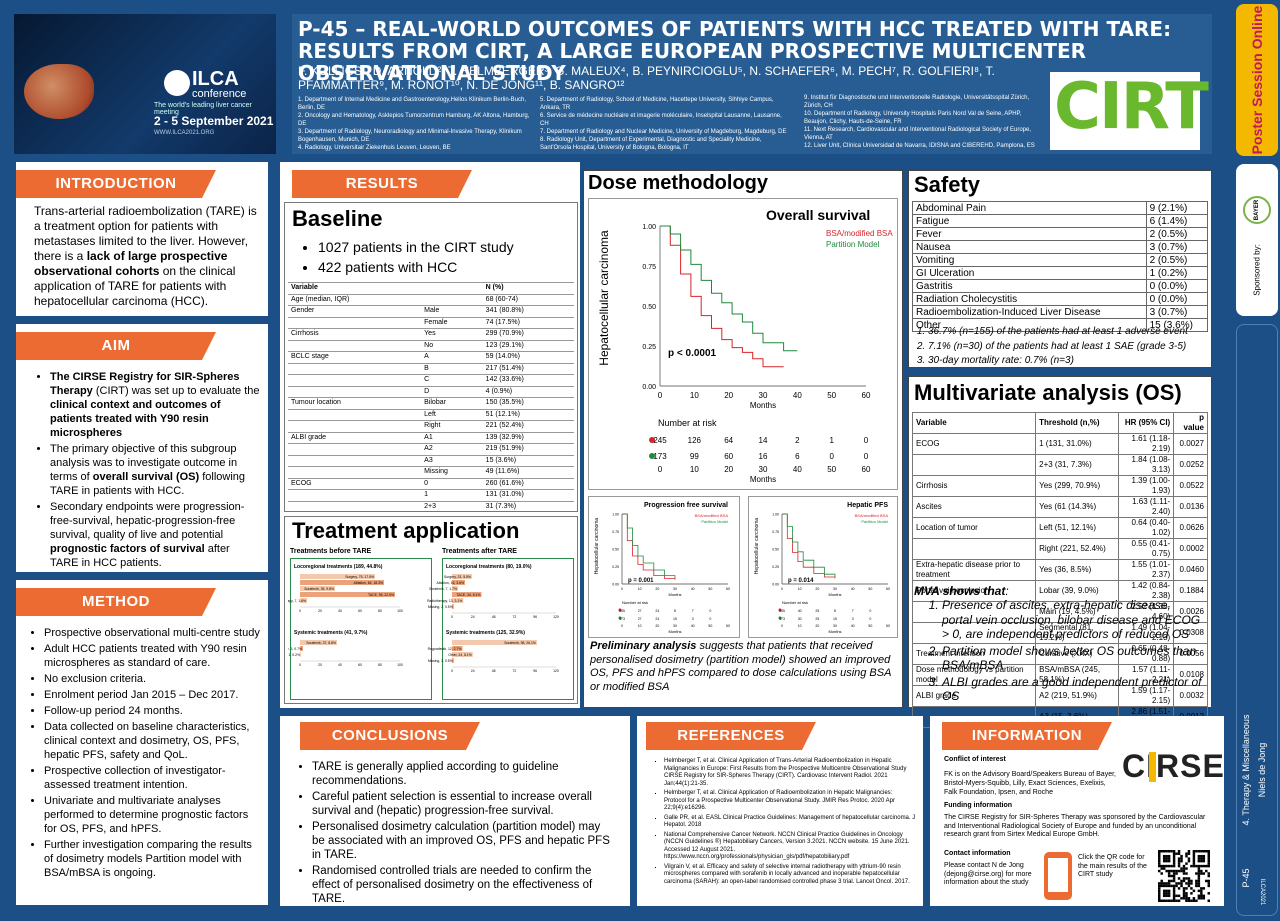 The image size is (1280, 921). Describe the element at coordinates (1173, 766) in the screenshot. I see `cirse-logo: CIRSE` at that location.